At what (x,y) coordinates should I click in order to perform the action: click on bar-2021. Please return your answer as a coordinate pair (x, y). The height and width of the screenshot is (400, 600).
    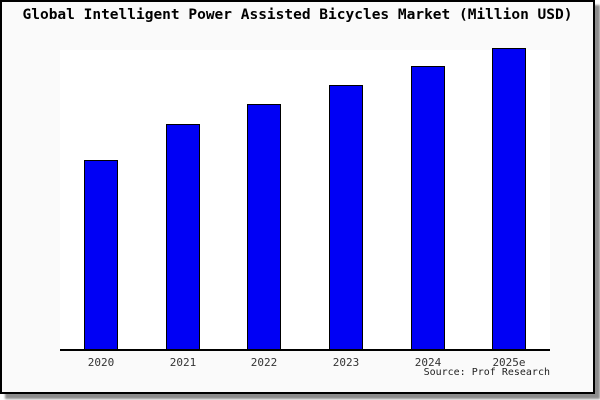
    Looking at the image, I should click on (183, 236).